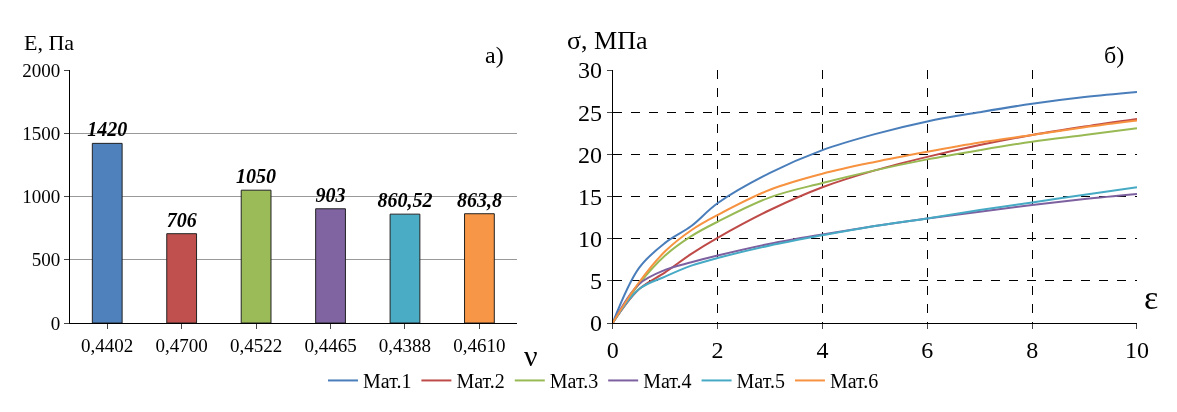 Image resolution: width=1177 pixels, height=412 pixels. I want to click on x-tick-label: 2, so click(717, 349).